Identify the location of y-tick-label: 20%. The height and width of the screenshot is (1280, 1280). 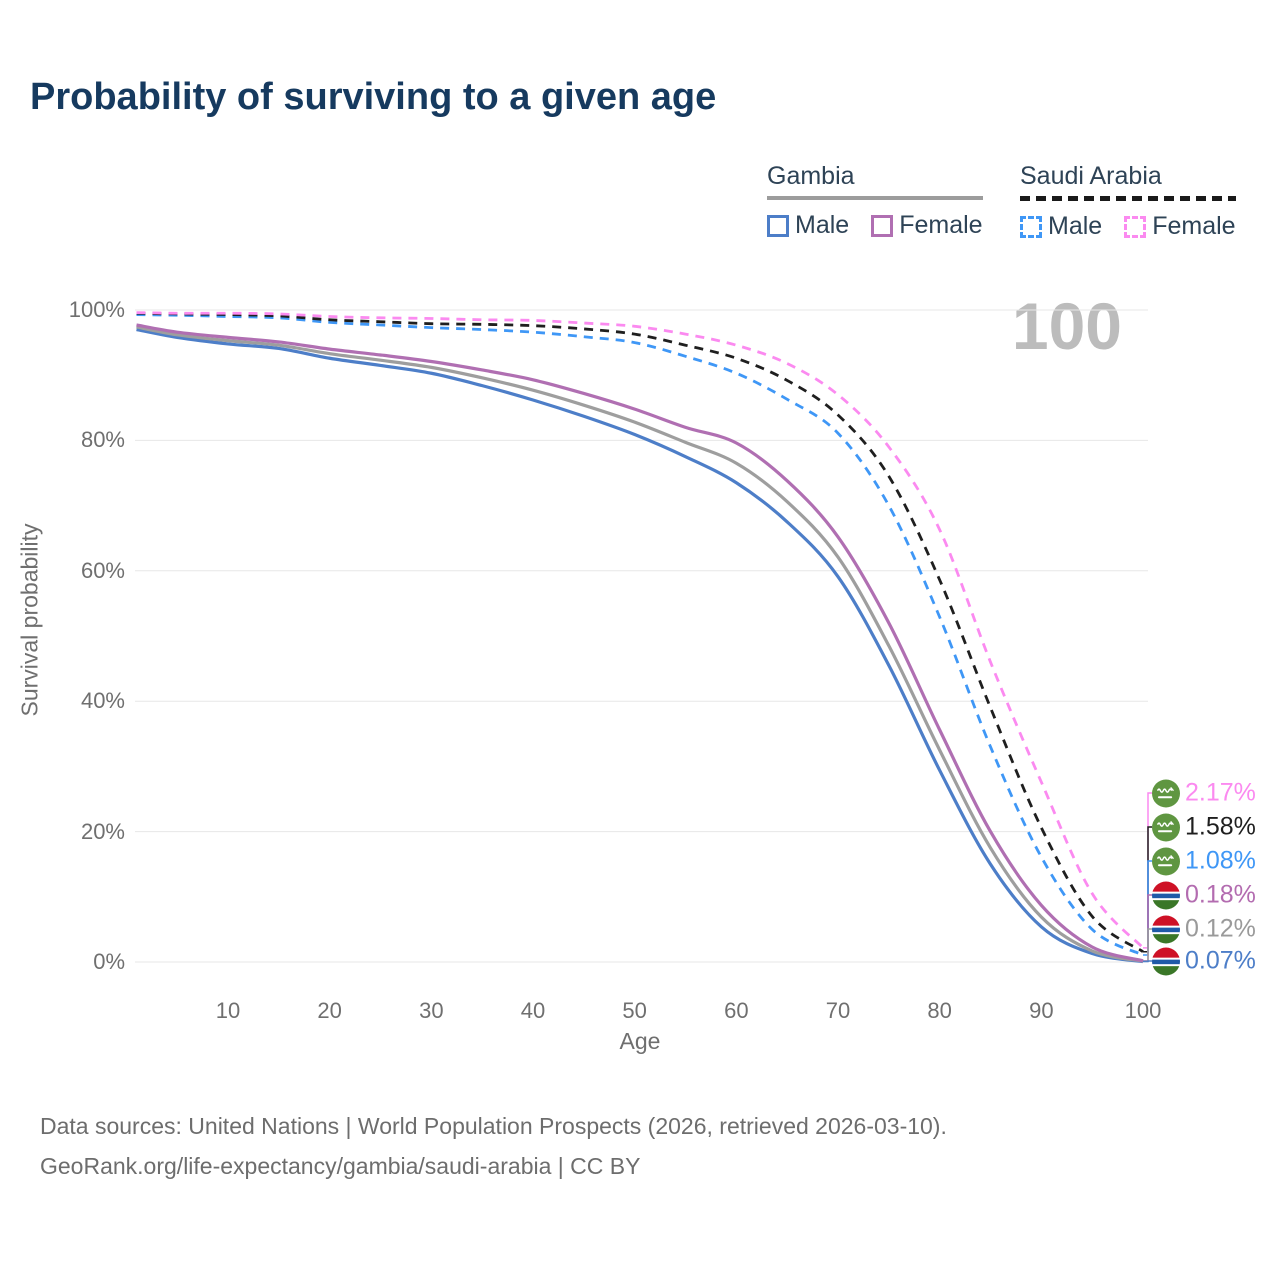
(102, 831).